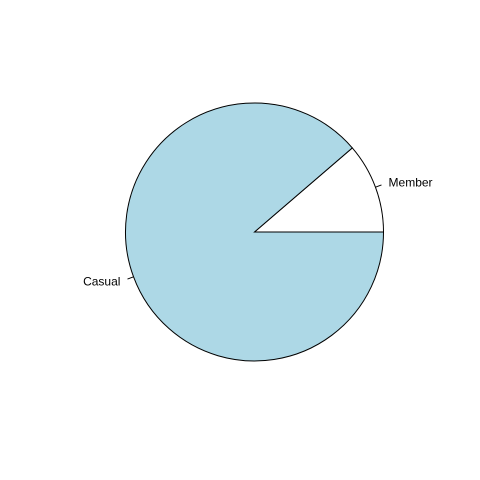 The height and width of the screenshot is (480, 480). Describe the element at coordinates (319, 190) in the screenshot. I see `pie-slice-member` at that location.